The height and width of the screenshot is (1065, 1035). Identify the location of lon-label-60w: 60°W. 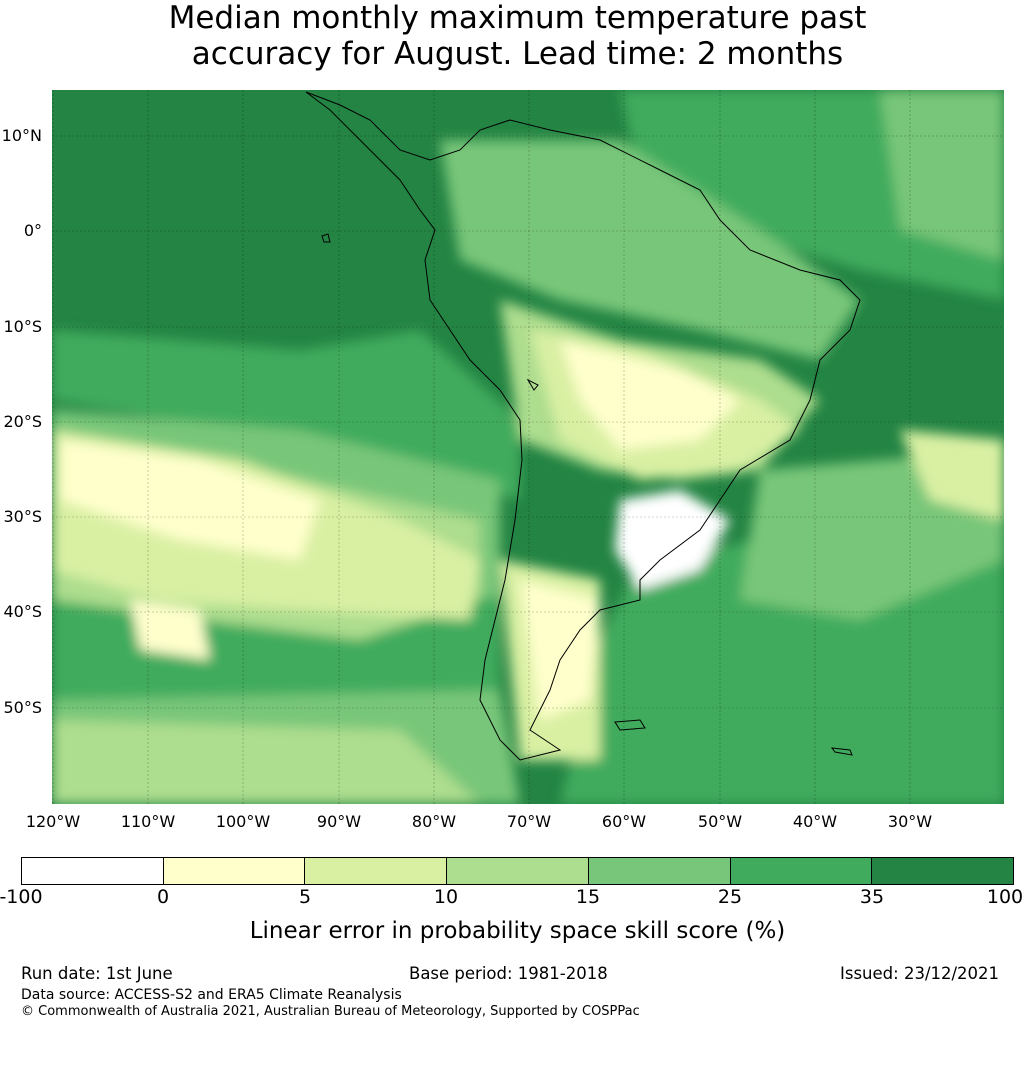
(624, 821).